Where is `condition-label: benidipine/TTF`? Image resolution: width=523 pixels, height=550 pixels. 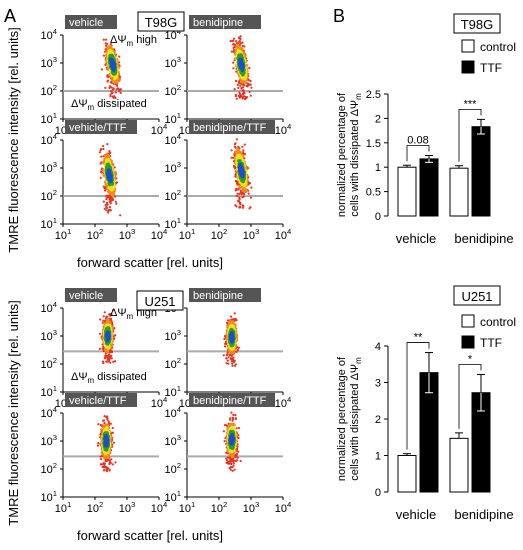
condition-label: benidipine/TTF is located at coordinates (230, 128).